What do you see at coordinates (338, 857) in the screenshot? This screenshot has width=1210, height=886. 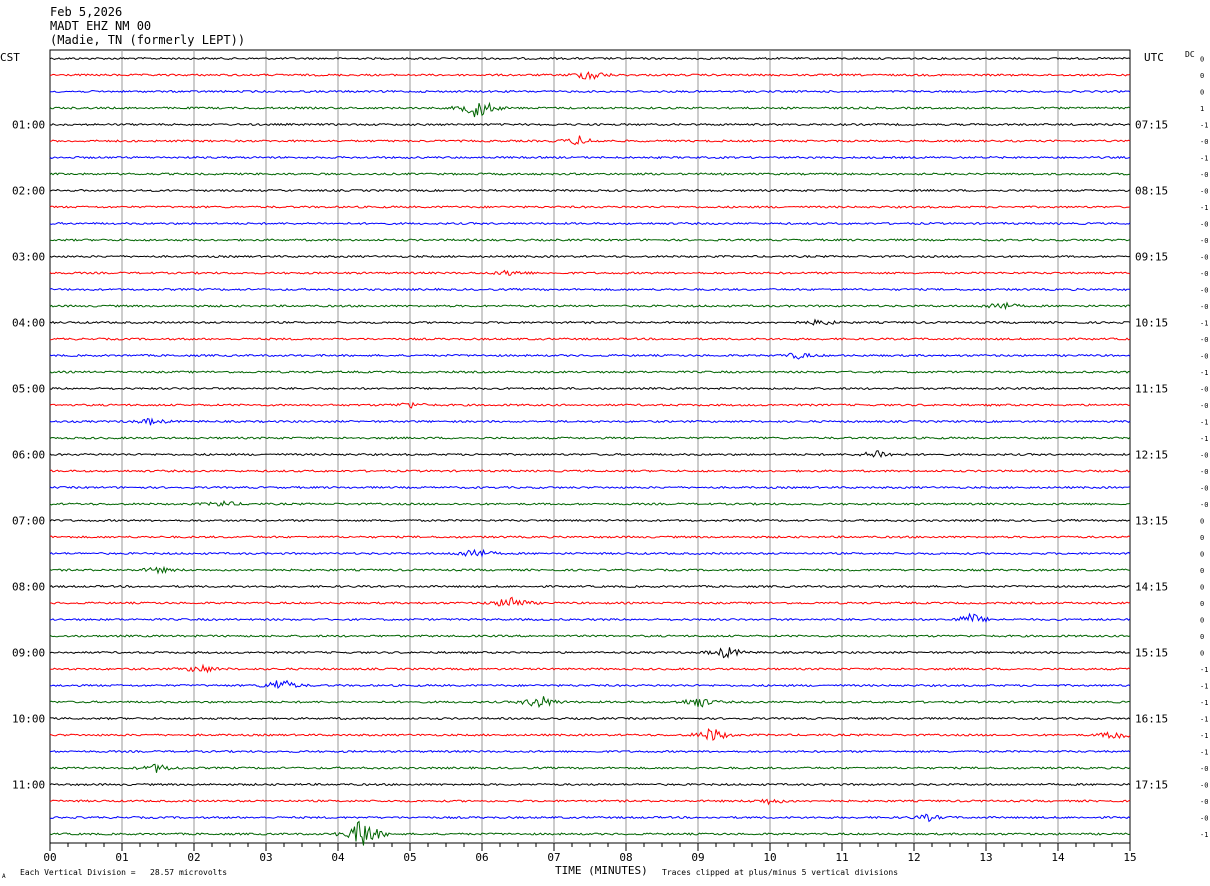 I see `x-tick-label: 04` at bounding box center [338, 857].